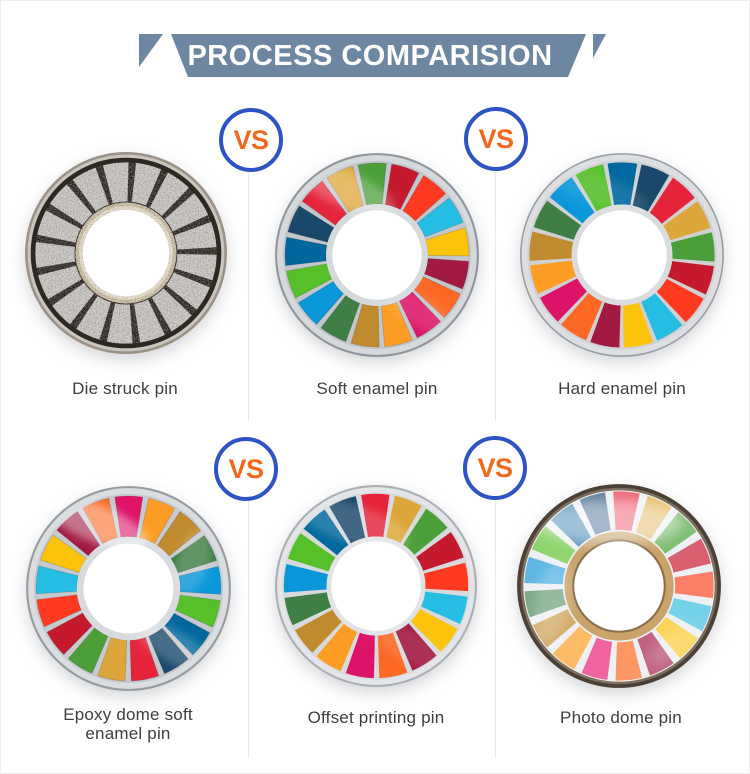  What do you see at coordinates (126, 253) in the screenshot?
I see `pin-image-die-struck` at bounding box center [126, 253].